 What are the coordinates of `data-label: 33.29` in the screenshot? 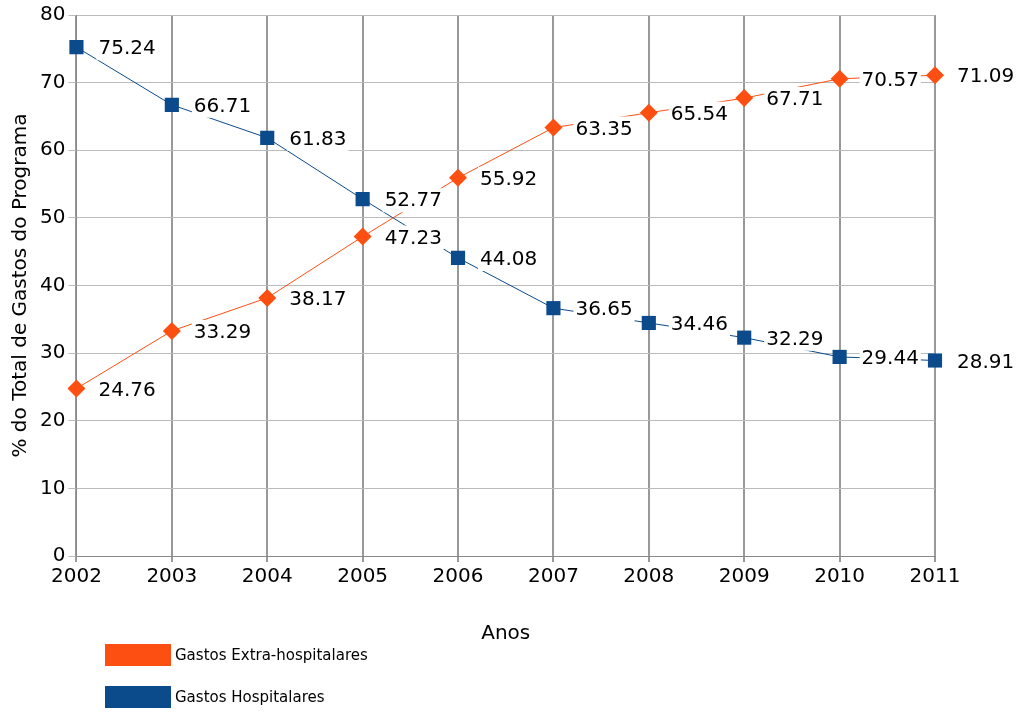 It's located at (222, 331).